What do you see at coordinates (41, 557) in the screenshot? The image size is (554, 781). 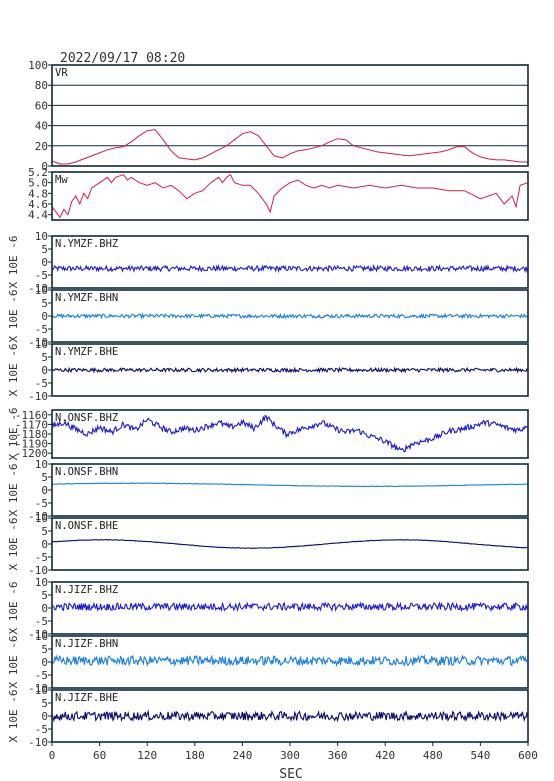 I see `y-tick-label-onsf_bhe-1: -5` at bounding box center [41, 557].